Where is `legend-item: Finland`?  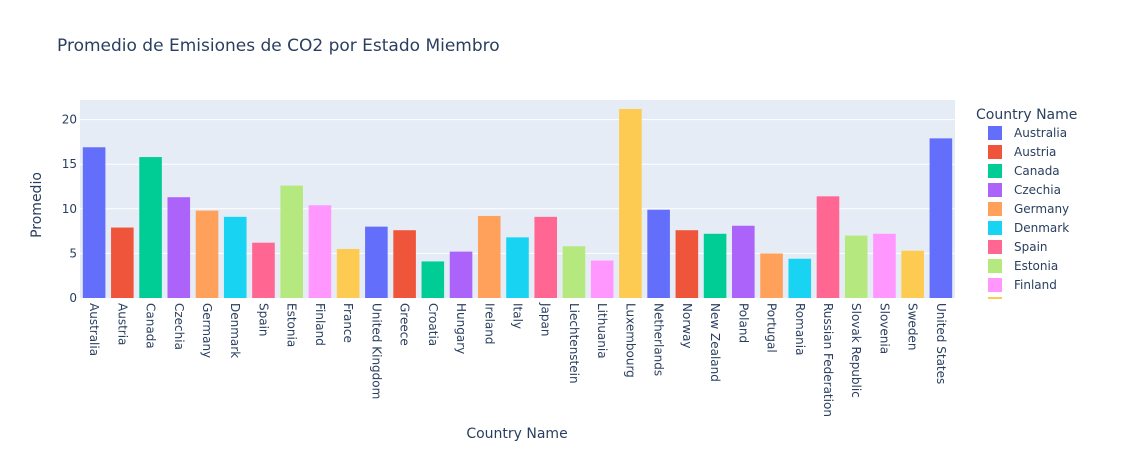 legend-item: Finland is located at coordinates (1022, 285).